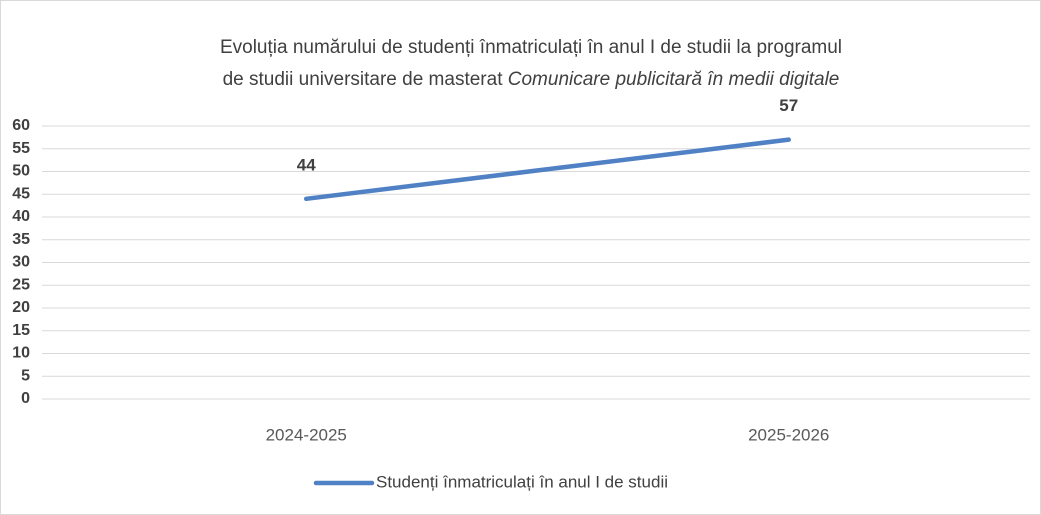 The height and width of the screenshot is (515, 1041). What do you see at coordinates (21, 216) in the screenshot?
I see `y-tick-label: 40` at bounding box center [21, 216].